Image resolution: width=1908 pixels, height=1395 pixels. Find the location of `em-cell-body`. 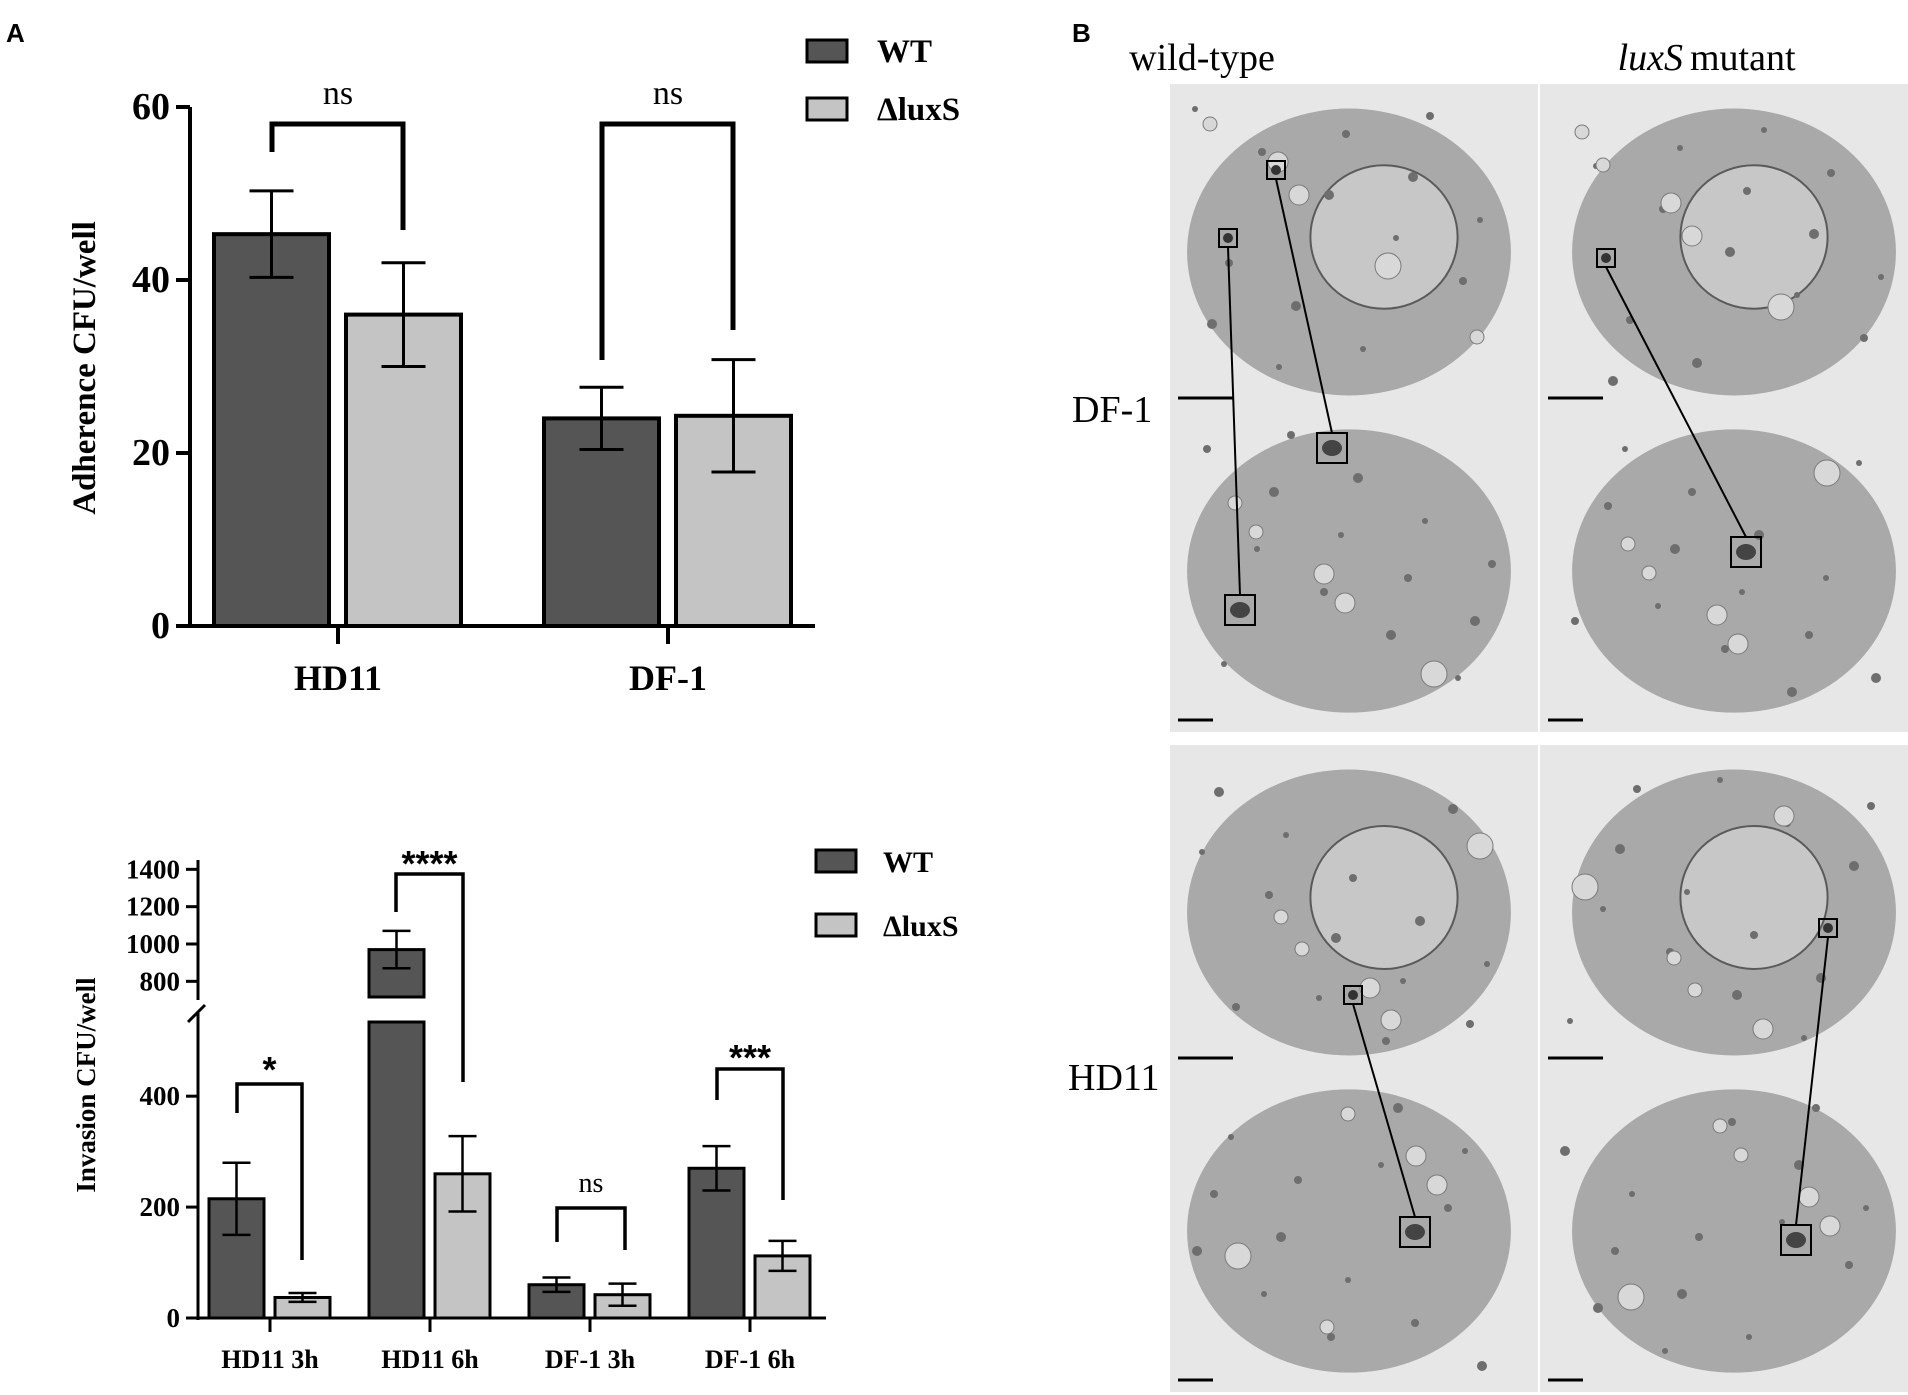

em-cell-body is located at coordinates (1349, 571).